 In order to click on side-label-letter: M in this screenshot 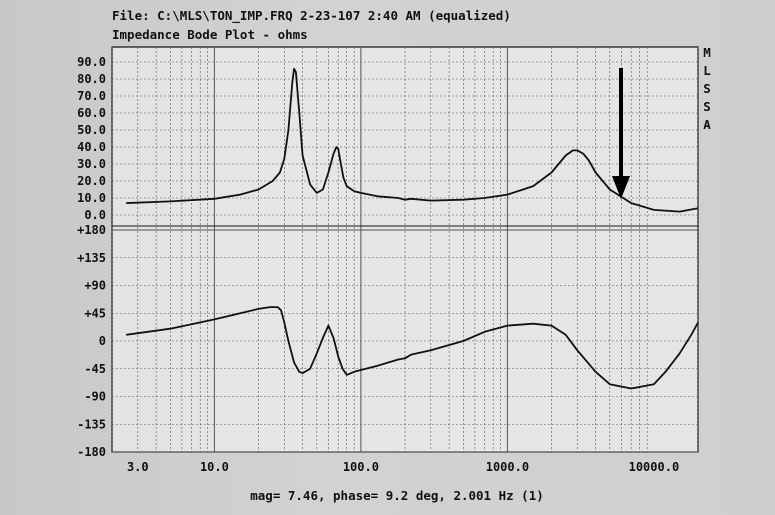, I will do `click(707, 52)`.